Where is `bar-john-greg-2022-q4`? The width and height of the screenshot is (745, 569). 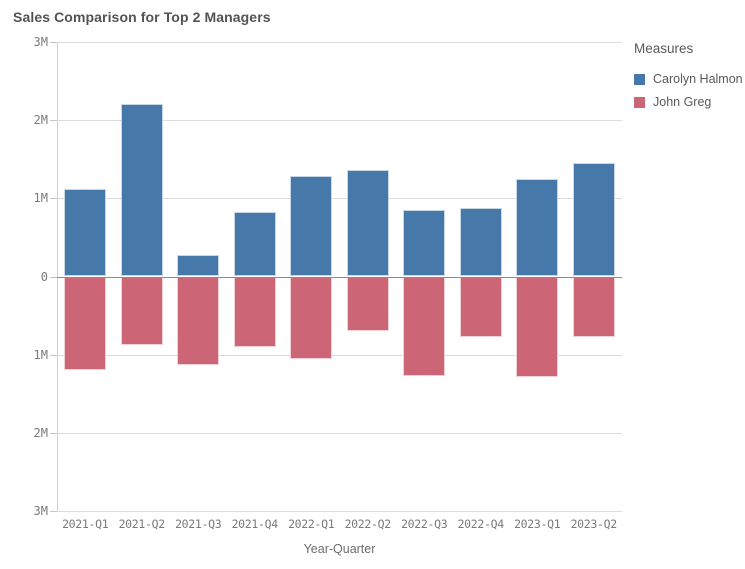 bar-john-greg-2022-q4 is located at coordinates (480, 306).